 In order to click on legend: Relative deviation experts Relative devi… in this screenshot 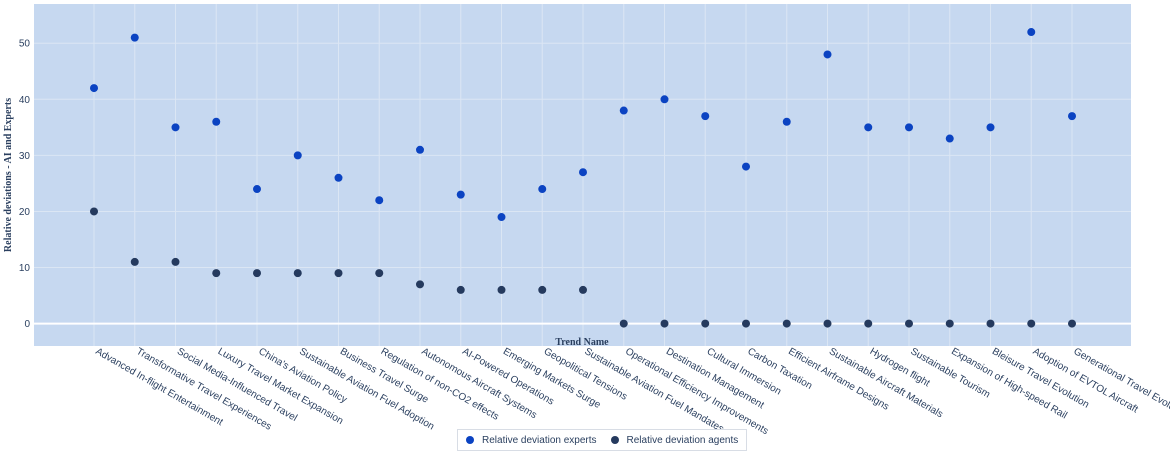, I will do `click(602, 440)`.